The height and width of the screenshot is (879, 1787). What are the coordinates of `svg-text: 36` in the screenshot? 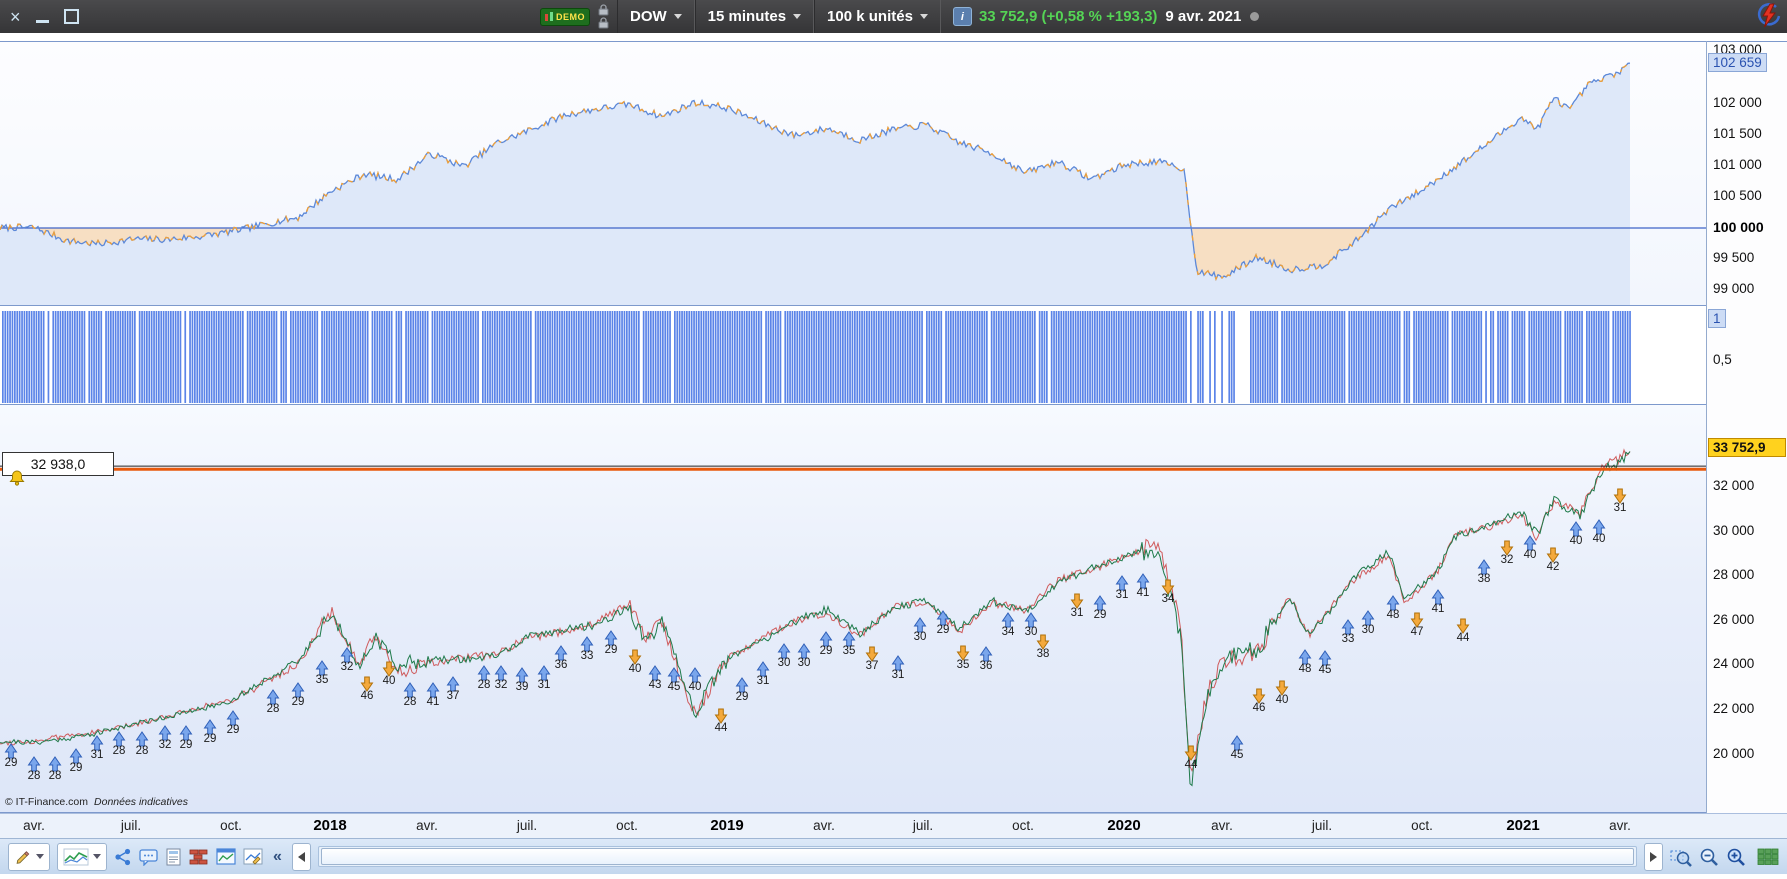 It's located at (986, 666).